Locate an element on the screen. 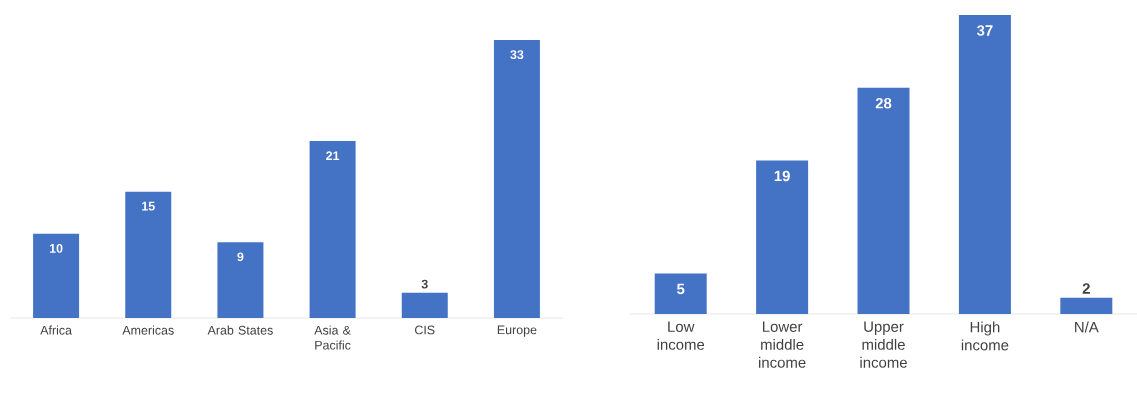 The height and width of the screenshot is (414, 1137). x-tick-label: Upper middle income is located at coordinates (883, 344).